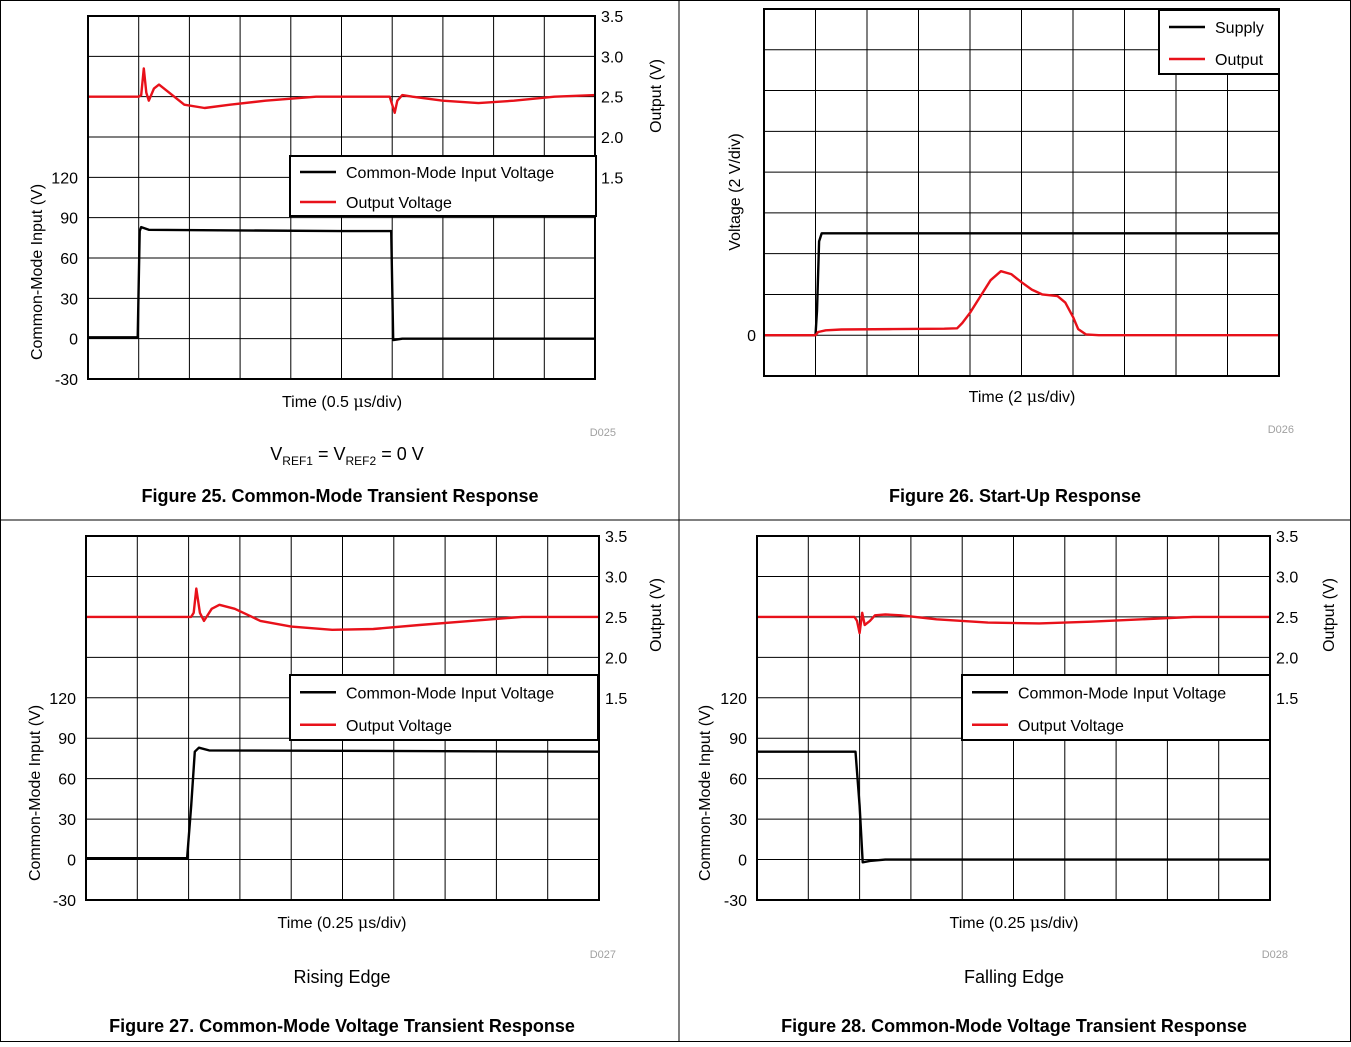  What do you see at coordinates (341, 977) in the screenshot?
I see `condition-text: Rising Edge` at bounding box center [341, 977].